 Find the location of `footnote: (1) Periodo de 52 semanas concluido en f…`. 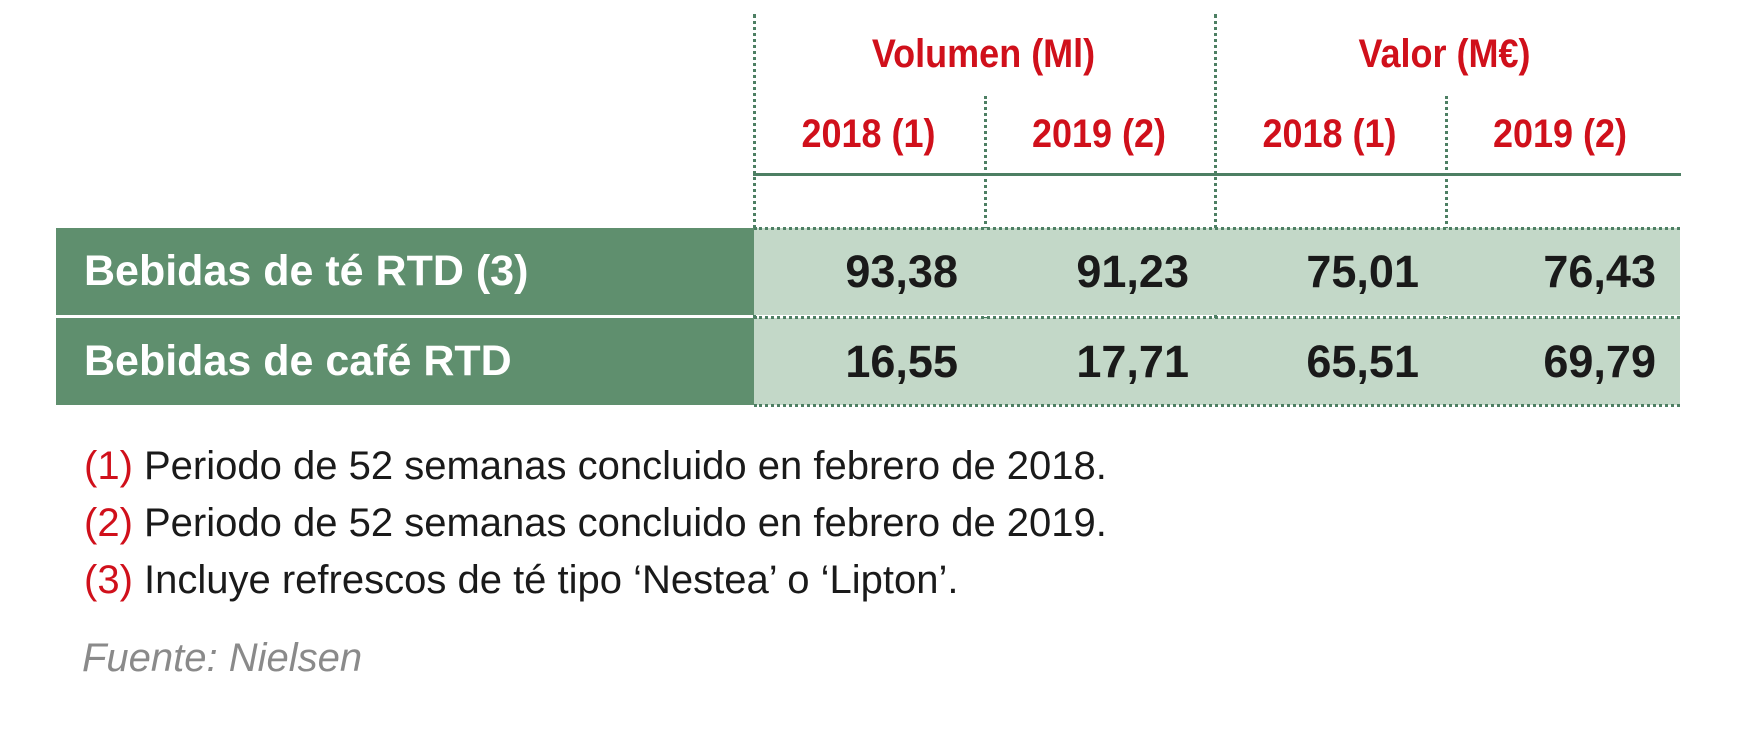

footnote: (1) Periodo de 52 semanas concluido en f… is located at coordinates (595, 466).